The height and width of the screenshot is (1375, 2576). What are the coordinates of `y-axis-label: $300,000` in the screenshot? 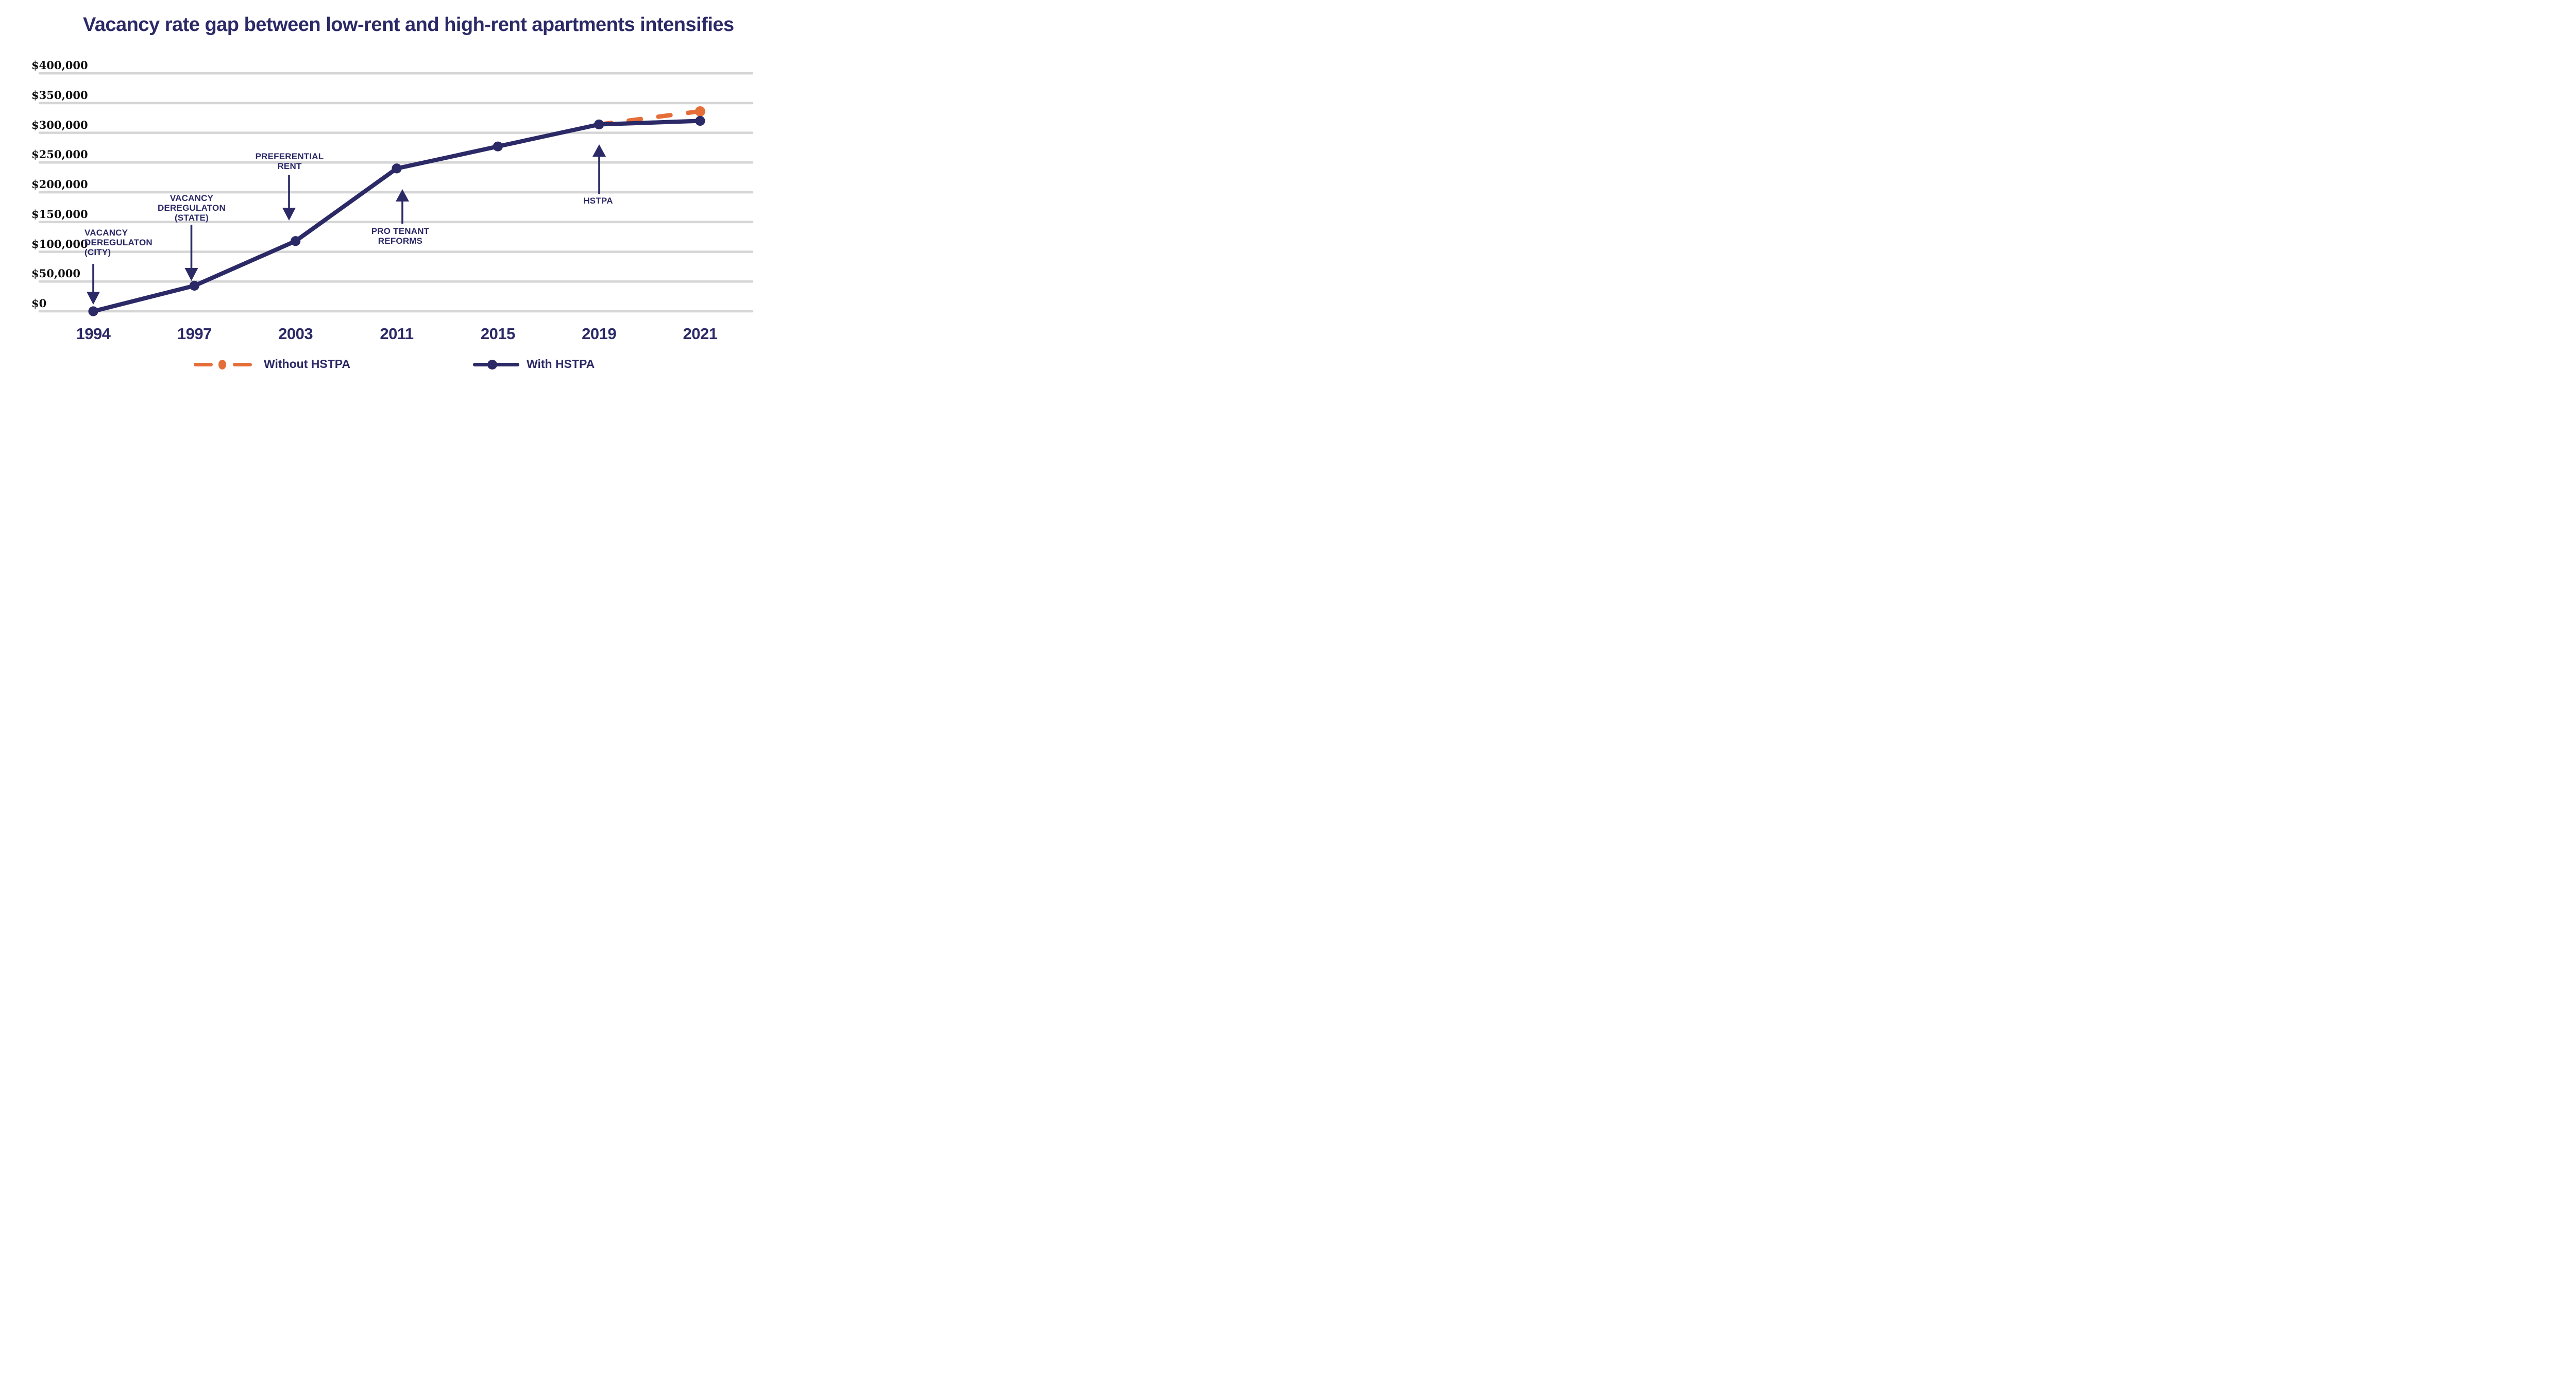 It's located at (59, 124).